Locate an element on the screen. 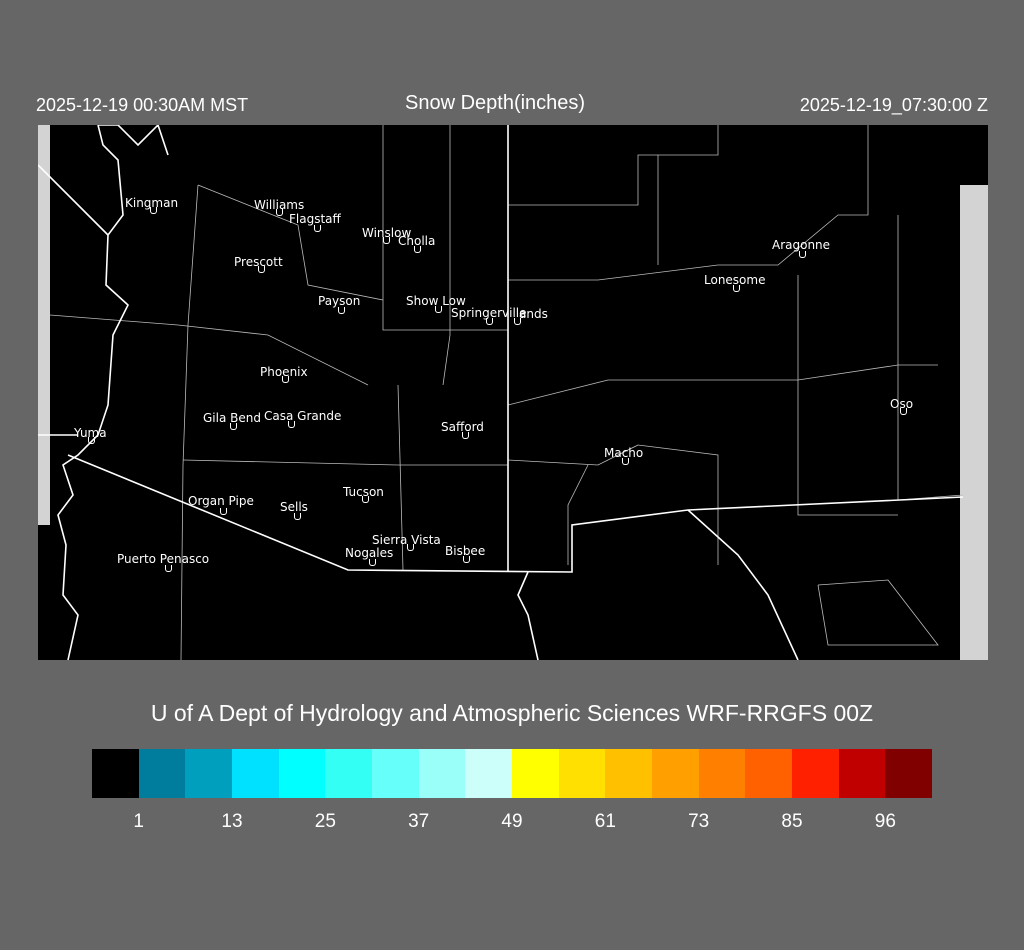  city-label: ands is located at coordinates (533, 314).